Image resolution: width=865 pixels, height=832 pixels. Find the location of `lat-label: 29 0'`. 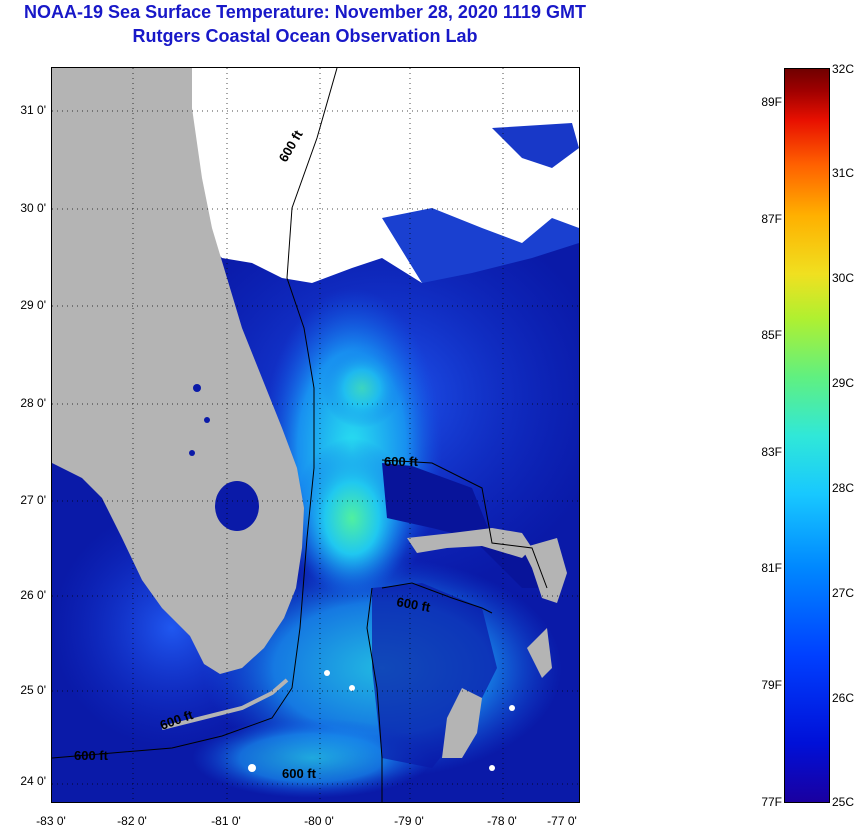

lat-label: 29 0' is located at coordinates (33, 305).